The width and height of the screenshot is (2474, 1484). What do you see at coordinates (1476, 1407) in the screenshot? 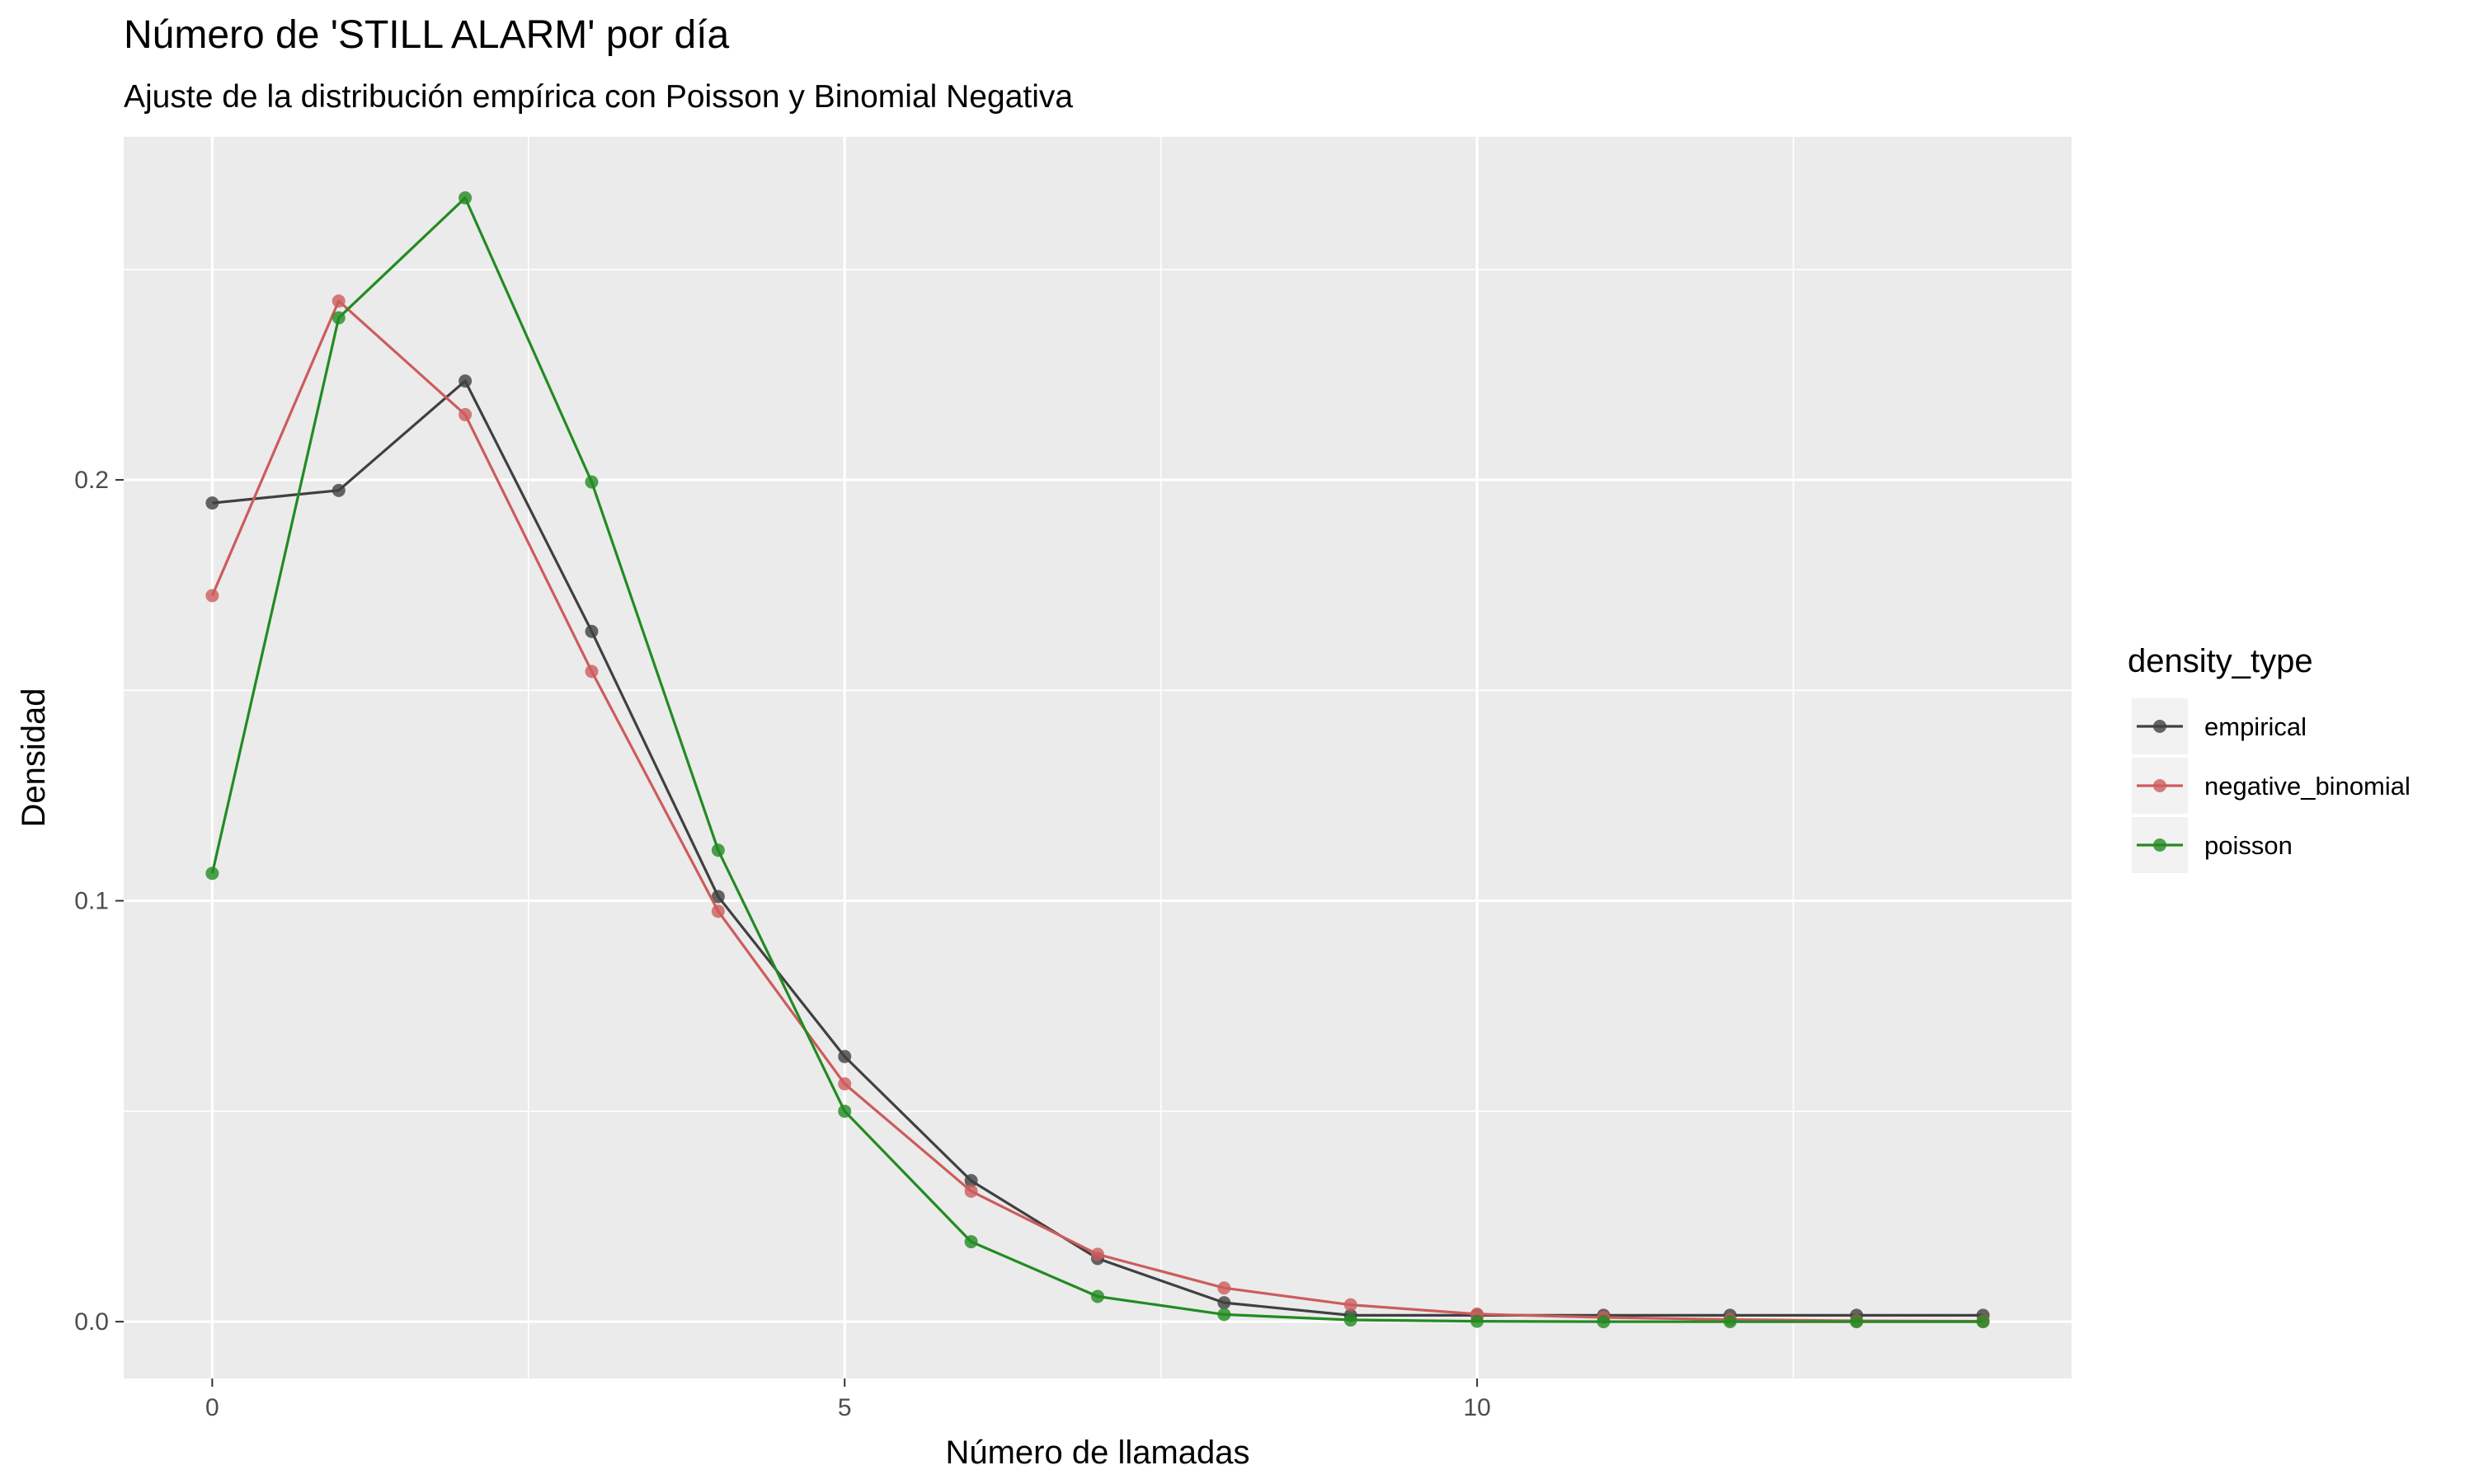
I see `x-tick-label: 10` at bounding box center [1476, 1407].